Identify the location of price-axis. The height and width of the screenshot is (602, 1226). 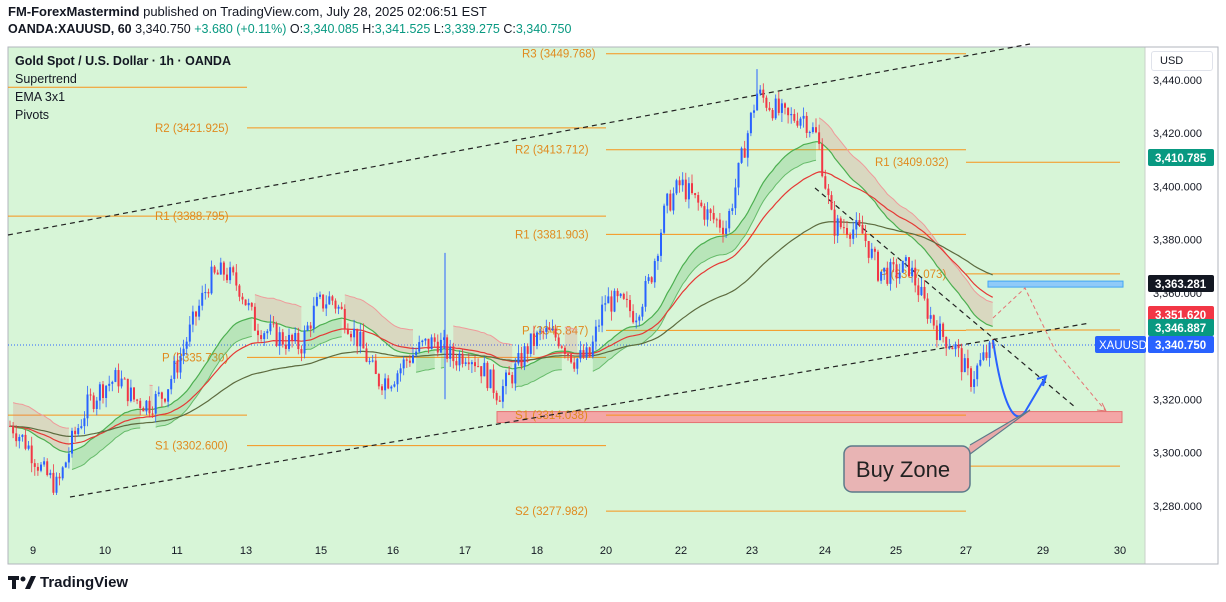
(1181, 305).